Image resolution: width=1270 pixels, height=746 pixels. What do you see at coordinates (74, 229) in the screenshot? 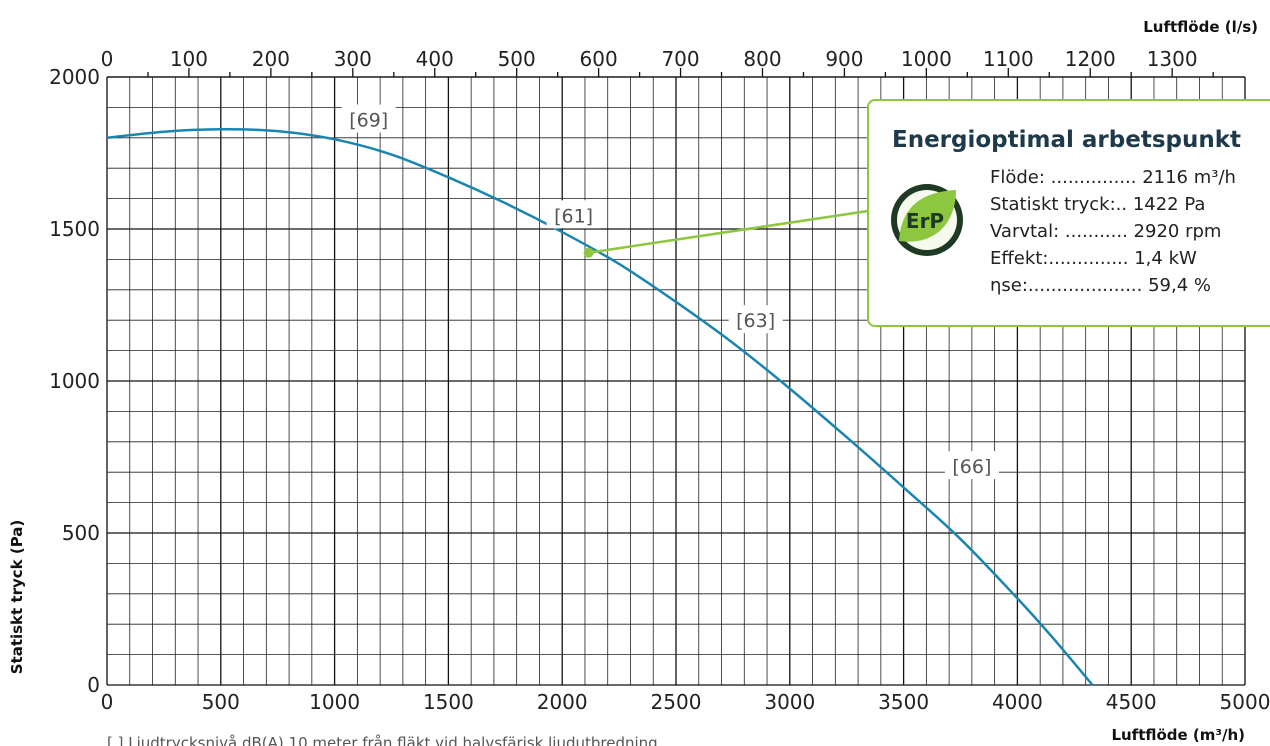
I see `y-tick-label: 1500` at bounding box center [74, 229].